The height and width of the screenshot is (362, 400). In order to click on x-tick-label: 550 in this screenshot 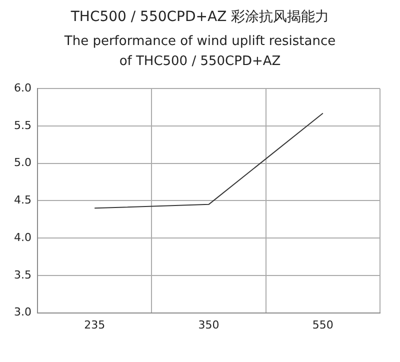, I will do `click(323, 325)`.